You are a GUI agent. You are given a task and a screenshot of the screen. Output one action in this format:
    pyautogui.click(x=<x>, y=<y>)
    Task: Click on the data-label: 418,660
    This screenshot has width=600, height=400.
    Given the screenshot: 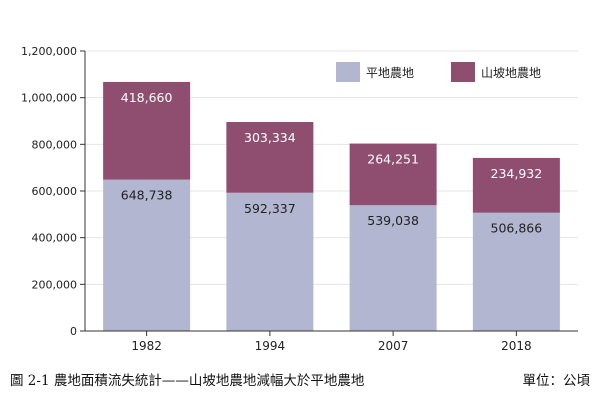 What is the action you would take?
    pyautogui.click(x=147, y=97)
    